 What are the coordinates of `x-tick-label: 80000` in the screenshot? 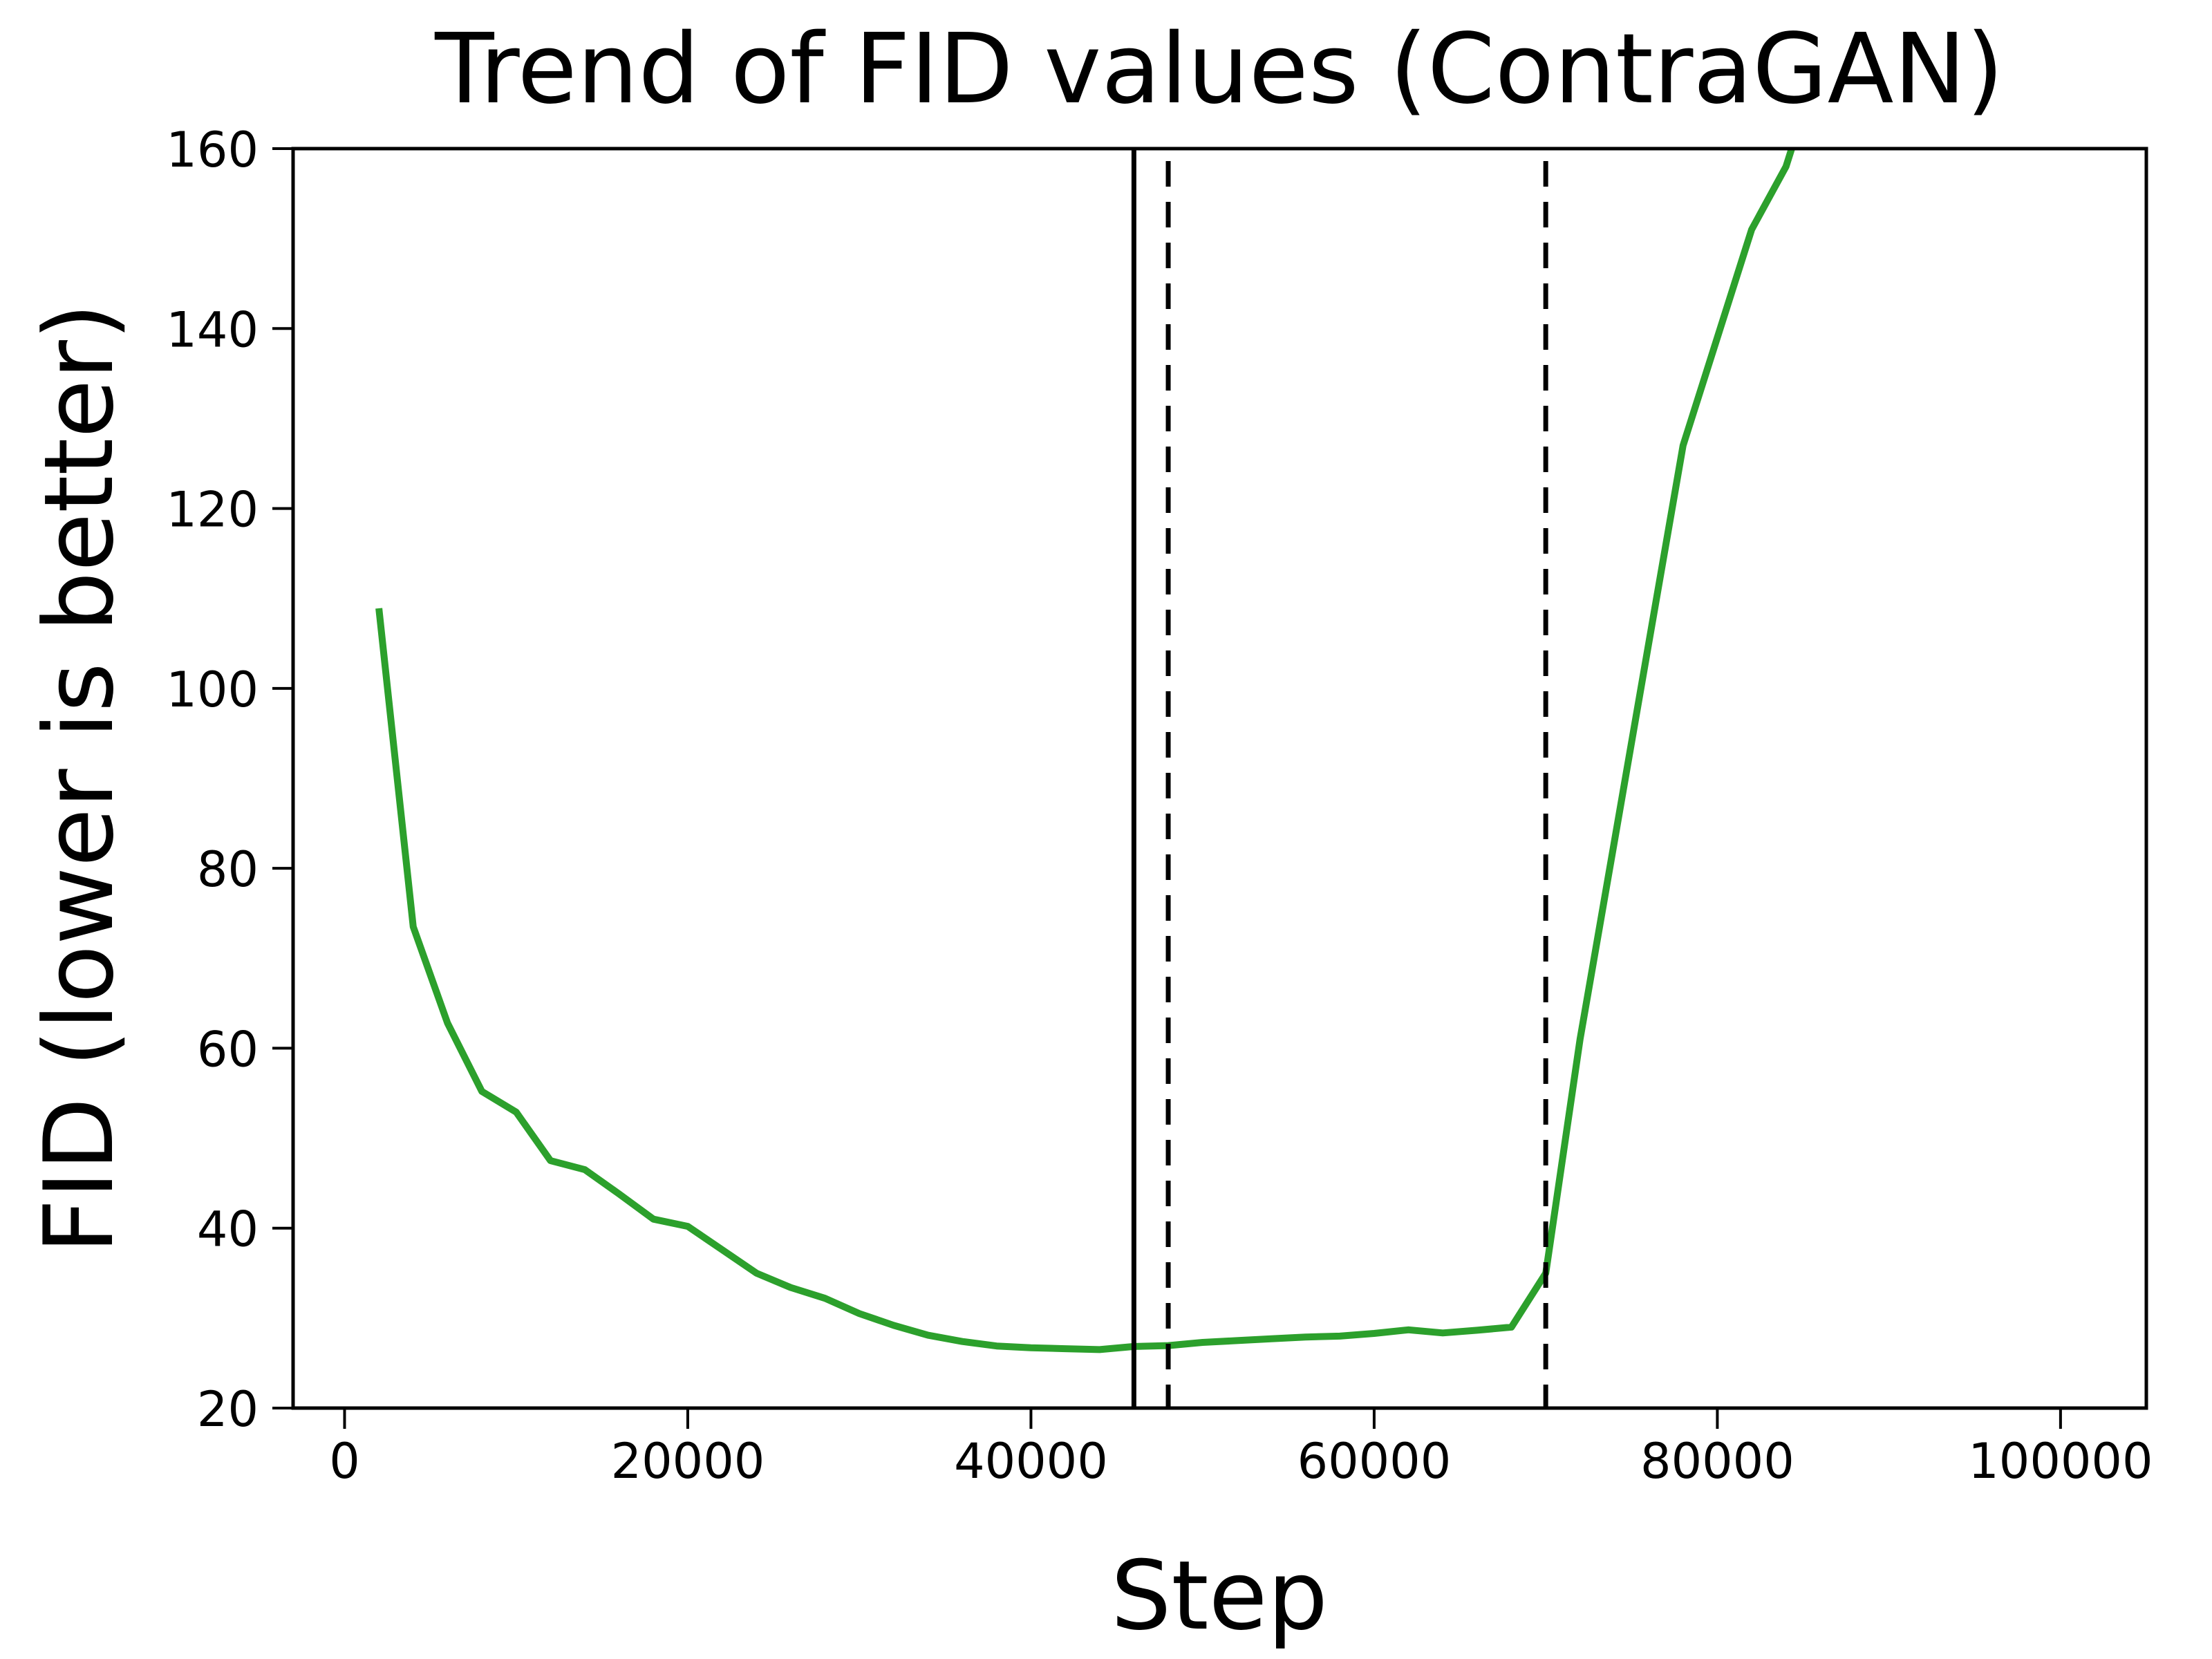 It's located at (1717, 1461).